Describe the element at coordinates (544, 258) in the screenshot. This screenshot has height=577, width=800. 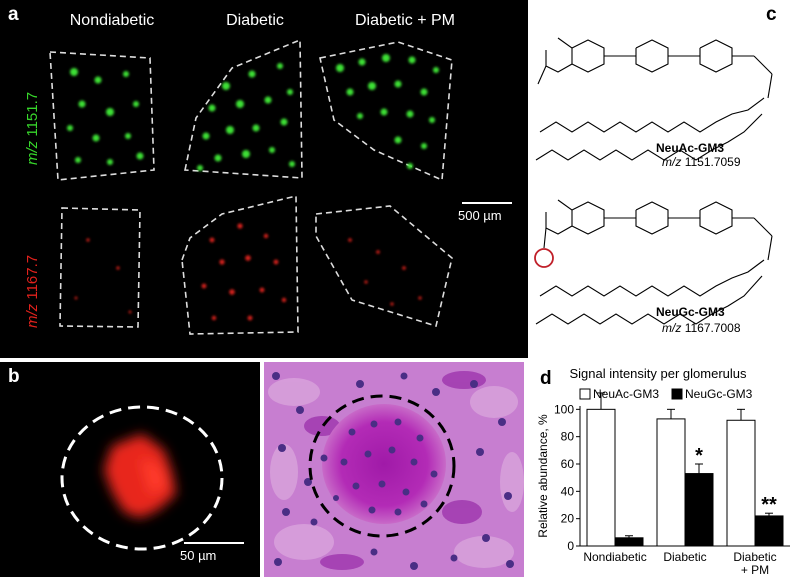
I see `hydroxyl-highlight` at that location.